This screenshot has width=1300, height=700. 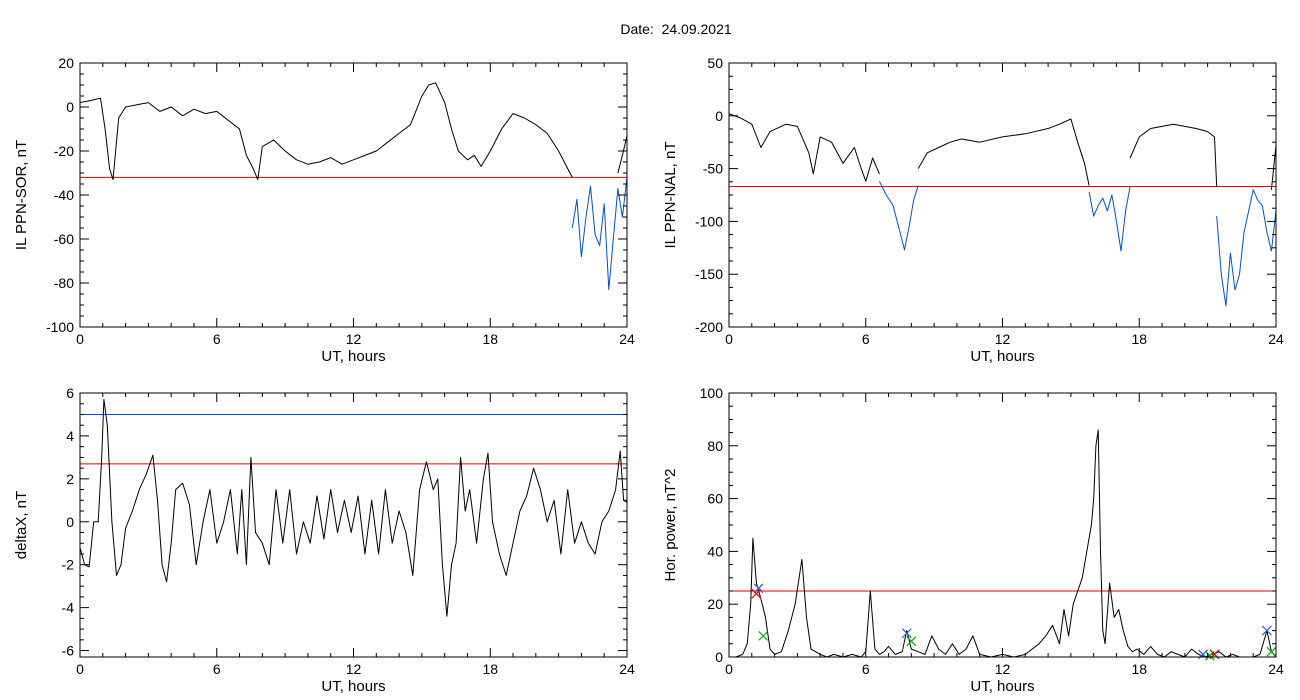 What do you see at coordinates (715, 551) in the screenshot?
I see `y-tick-label: 40` at bounding box center [715, 551].